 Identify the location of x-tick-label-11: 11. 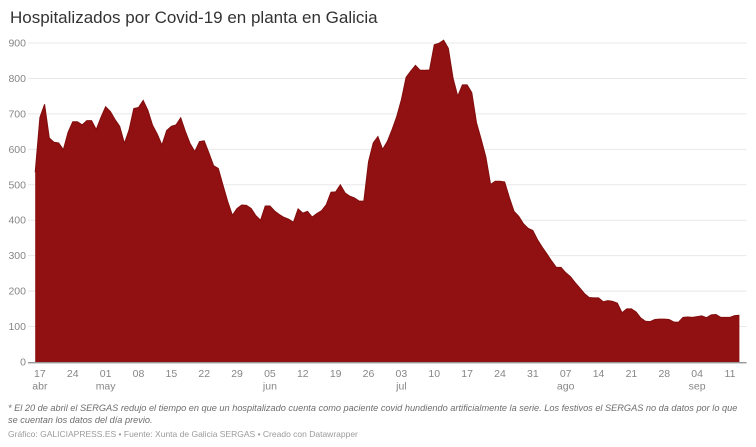
(730, 374).